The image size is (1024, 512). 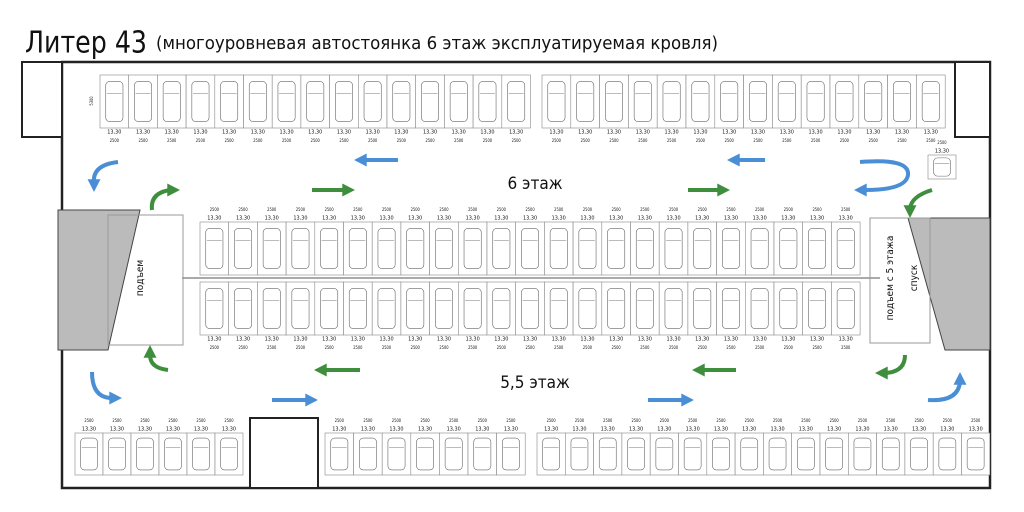 I want to click on floor-label: 6 этаж, so click(x=534, y=184).